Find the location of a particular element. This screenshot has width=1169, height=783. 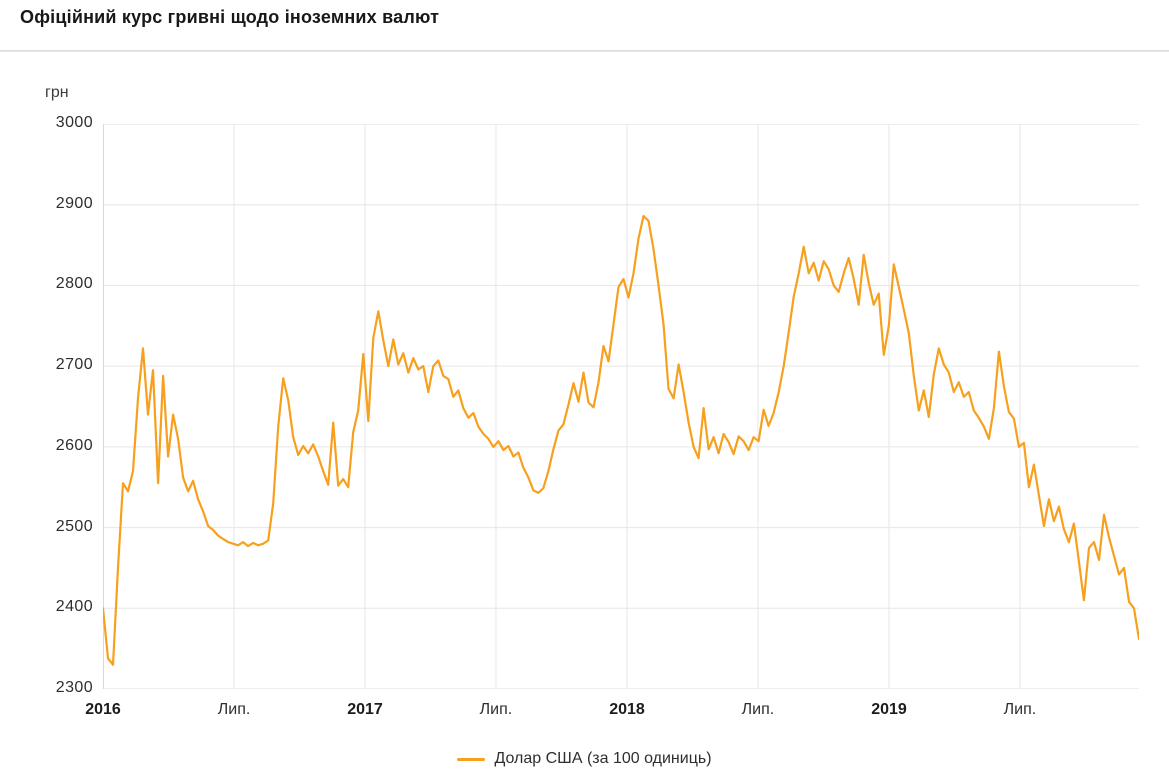

y-axis-unit-label: грн is located at coordinates (57, 92).